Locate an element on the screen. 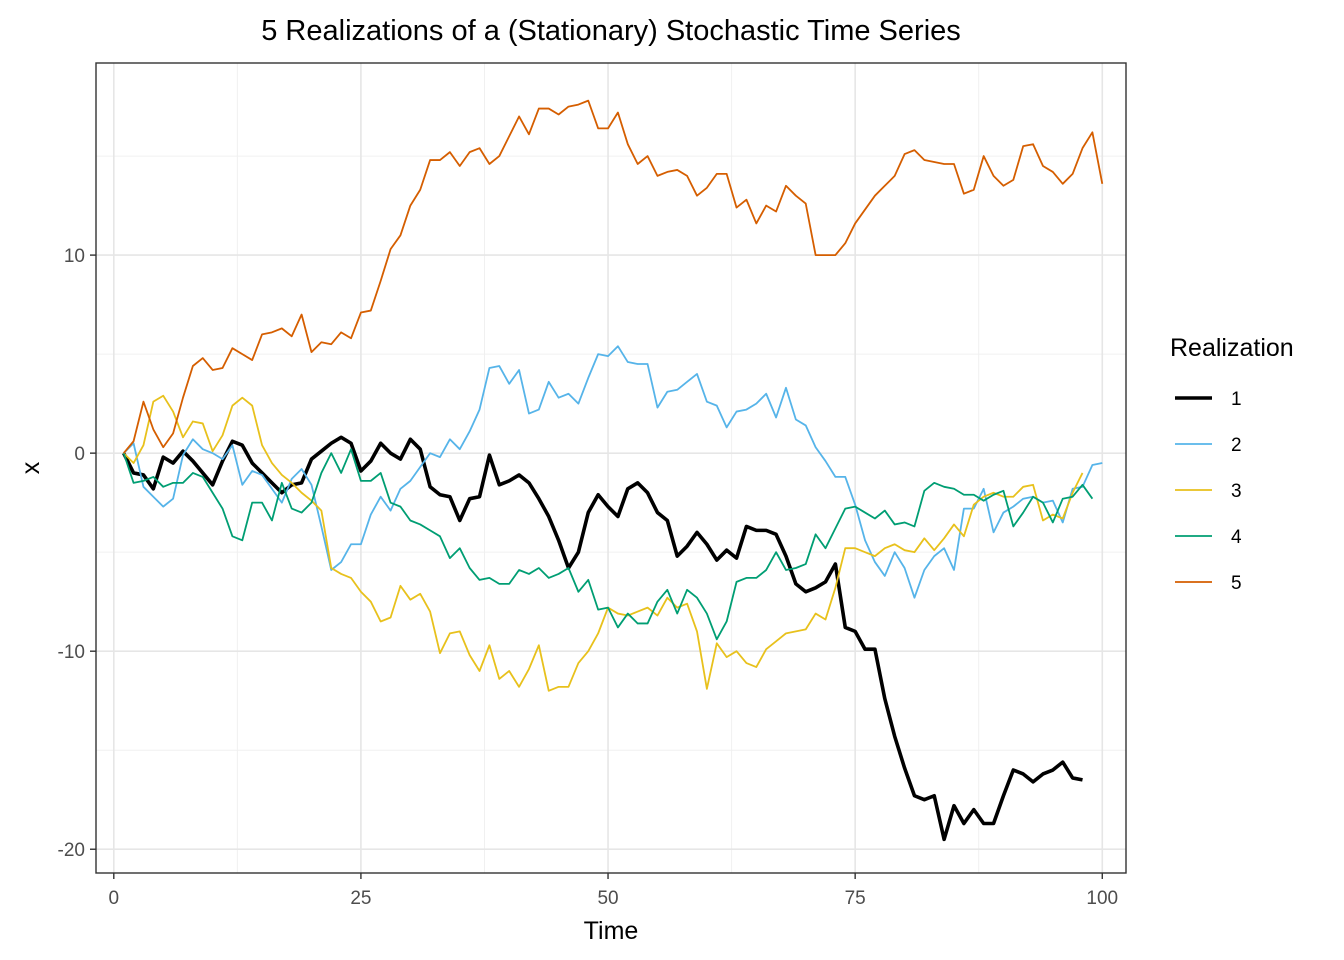  x-tick-label: 25 is located at coordinates (360, 898).